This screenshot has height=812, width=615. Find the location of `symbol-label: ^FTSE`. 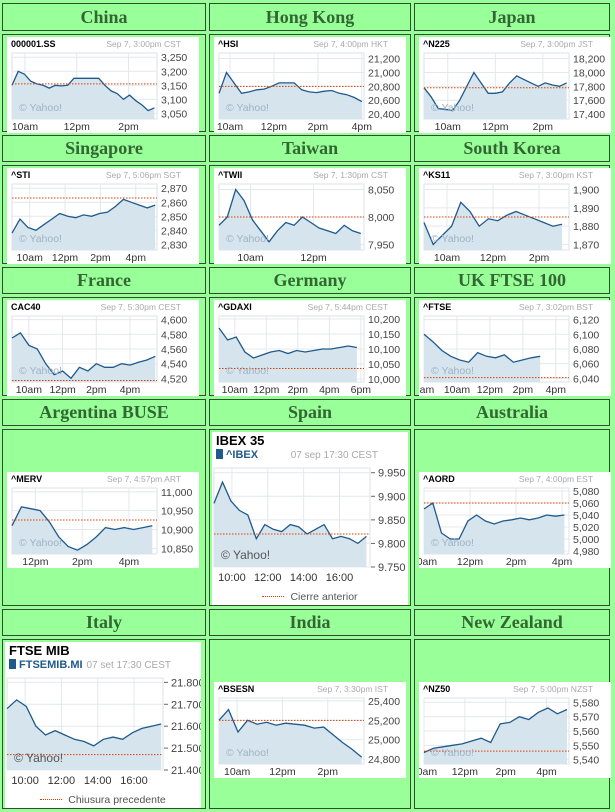

symbol-label: ^FTSE is located at coordinates (437, 307).